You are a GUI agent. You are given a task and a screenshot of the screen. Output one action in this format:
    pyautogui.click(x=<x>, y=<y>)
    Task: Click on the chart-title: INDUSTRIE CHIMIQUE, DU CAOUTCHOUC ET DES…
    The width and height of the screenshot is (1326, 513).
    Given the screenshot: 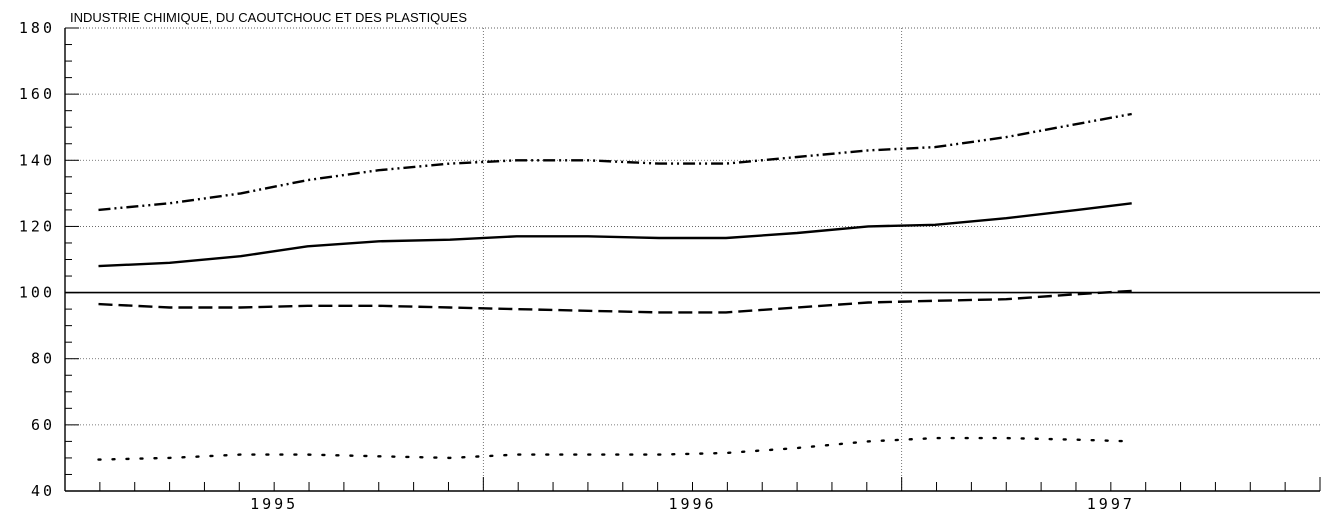 What is the action you would take?
    pyautogui.click(x=268, y=17)
    